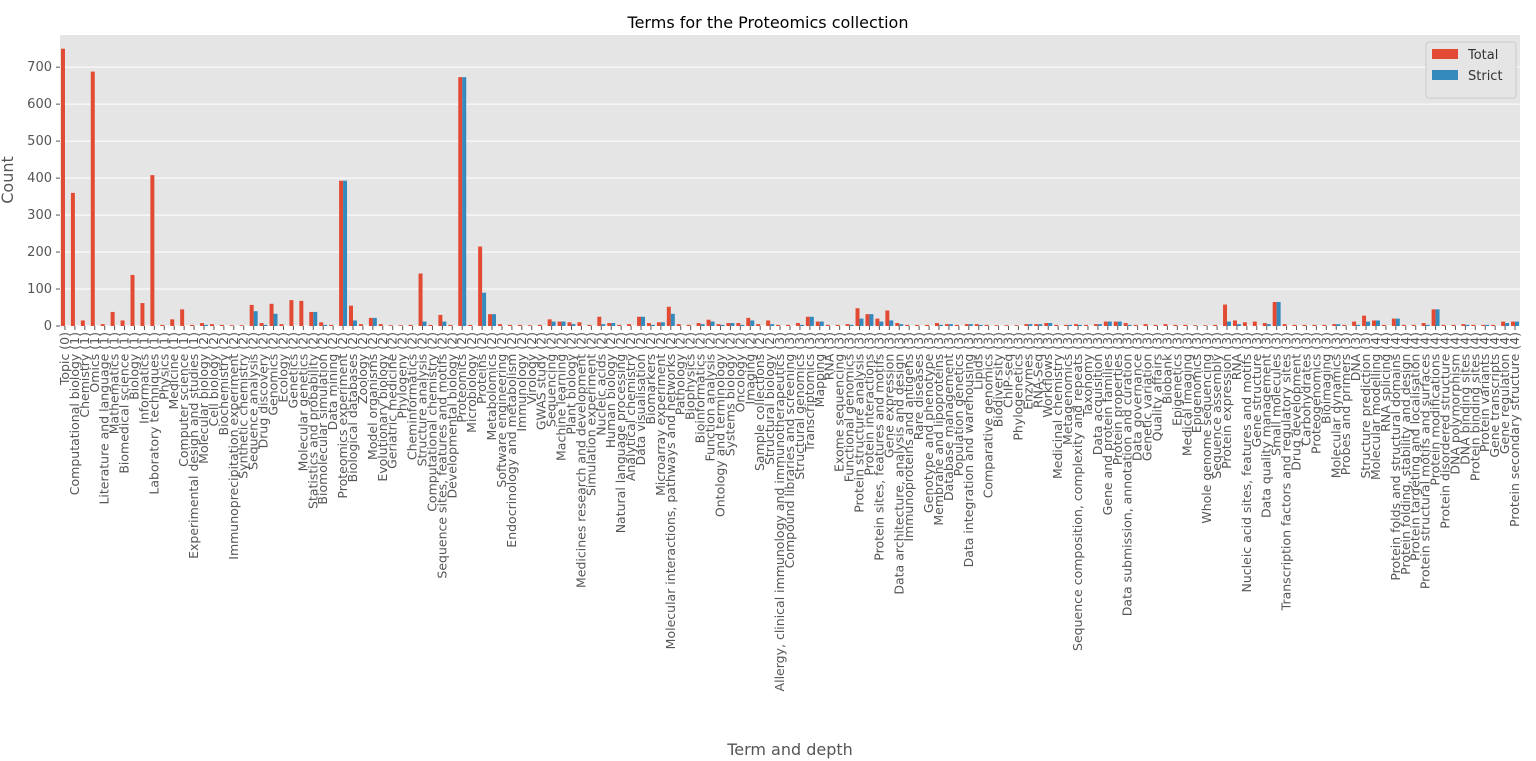  I want to click on x-tick-label: Microarray experiment (2), so click(660, 414).